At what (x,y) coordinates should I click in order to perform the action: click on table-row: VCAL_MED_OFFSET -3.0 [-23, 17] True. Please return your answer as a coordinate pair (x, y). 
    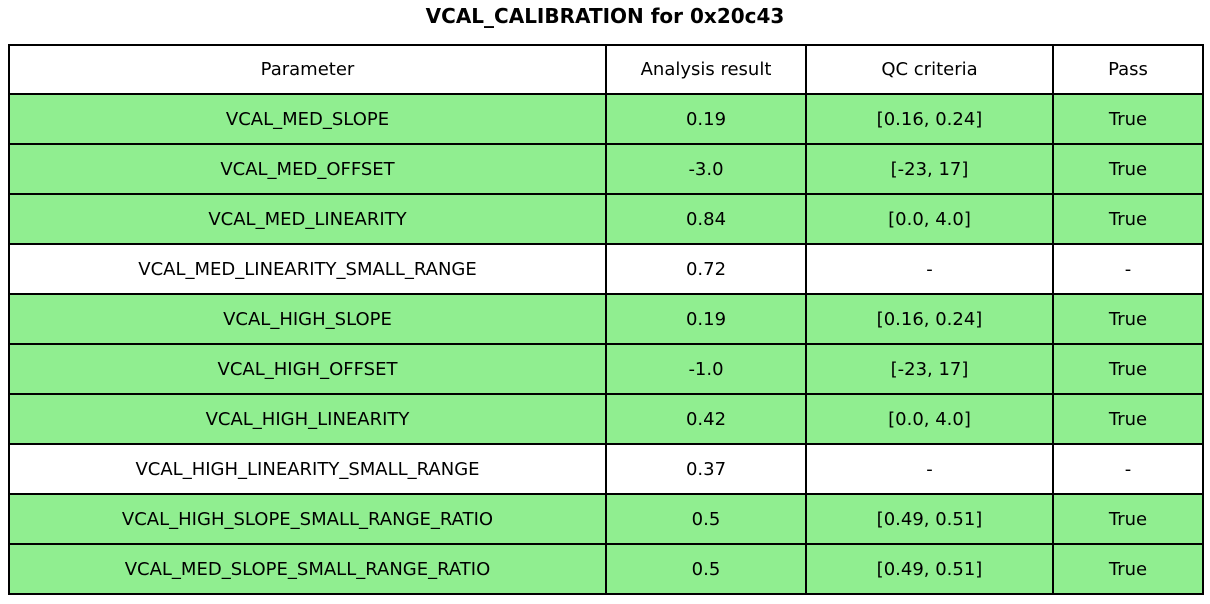
    Looking at the image, I should click on (606, 169).